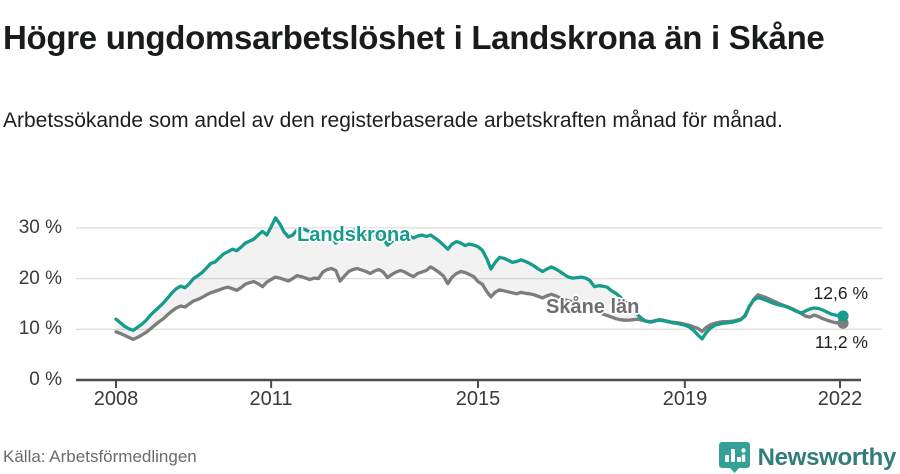 This screenshot has width=900, height=474. Describe the element at coordinates (40, 328) in the screenshot. I see `y-axis-label-10: 10 %` at that location.